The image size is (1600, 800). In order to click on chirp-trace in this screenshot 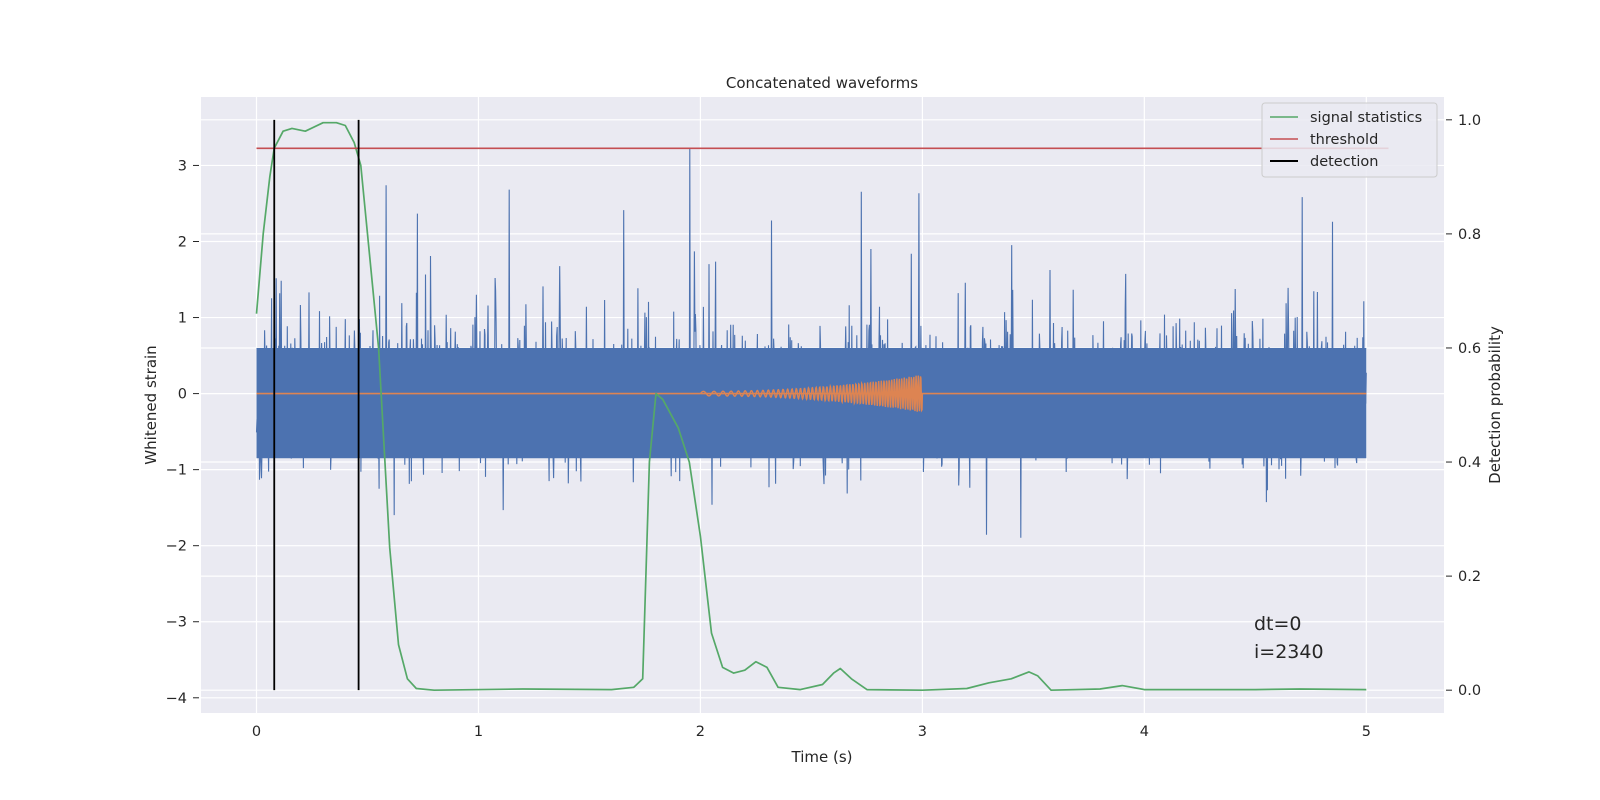, I will do `click(811, 394)`.